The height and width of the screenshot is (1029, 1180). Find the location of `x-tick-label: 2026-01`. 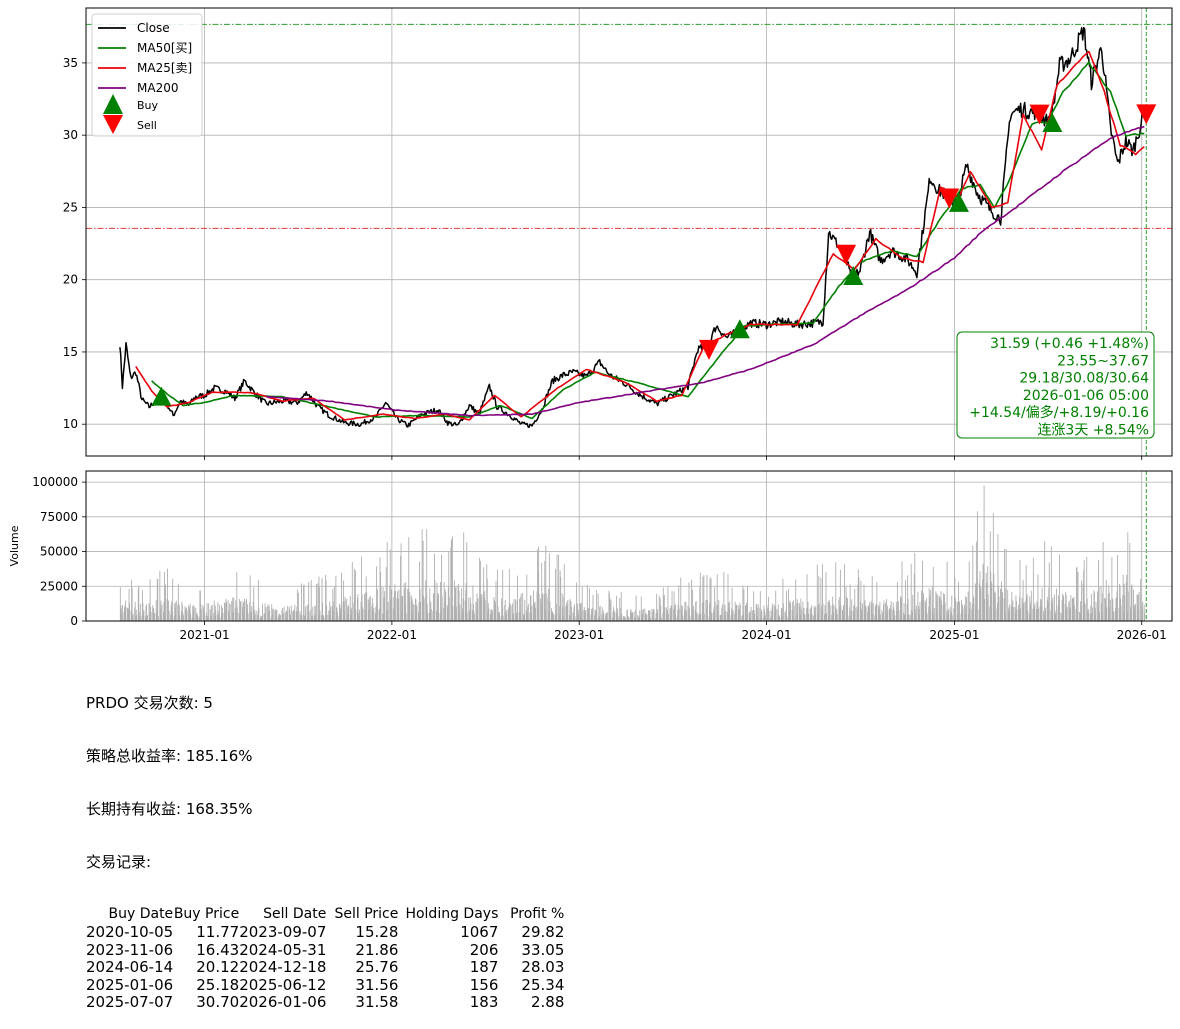

x-tick-label: 2026-01 is located at coordinates (1142, 635).